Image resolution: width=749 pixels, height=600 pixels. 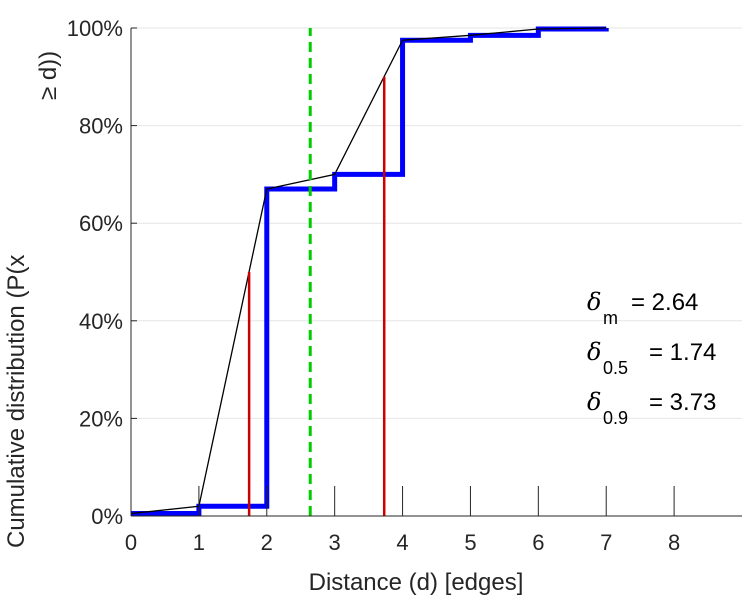 What do you see at coordinates (199, 542) in the screenshot?
I see `x-tick-label-1: 1` at bounding box center [199, 542].